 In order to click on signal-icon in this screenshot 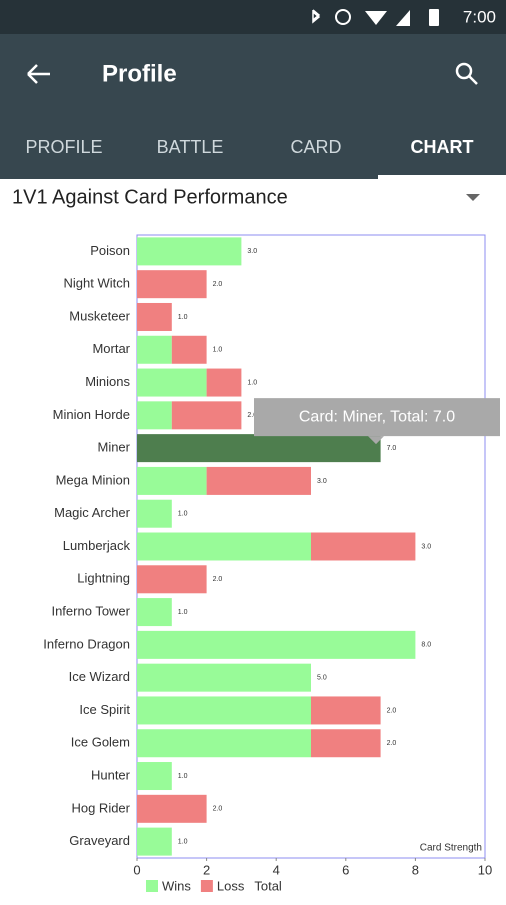, I will do `click(403, 18)`.